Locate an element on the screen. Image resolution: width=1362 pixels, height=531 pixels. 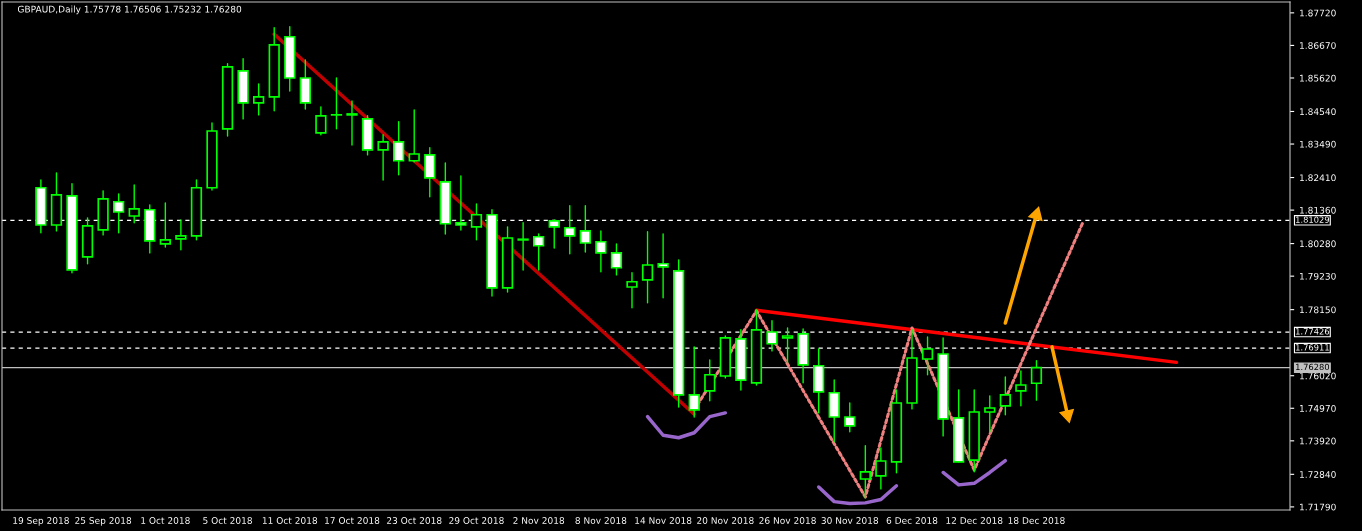
x-tick-label: 1 Oct 2018 is located at coordinates (165, 520).